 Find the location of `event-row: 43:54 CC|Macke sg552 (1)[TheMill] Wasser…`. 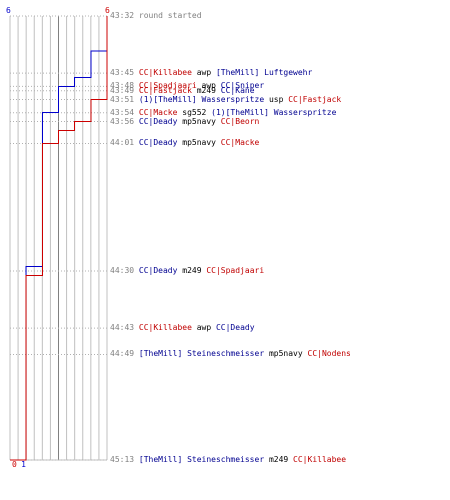

event-row: 43:54 CC|Macke sg552 (1)[TheMill] Wasser… is located at coordinates (223, 112).